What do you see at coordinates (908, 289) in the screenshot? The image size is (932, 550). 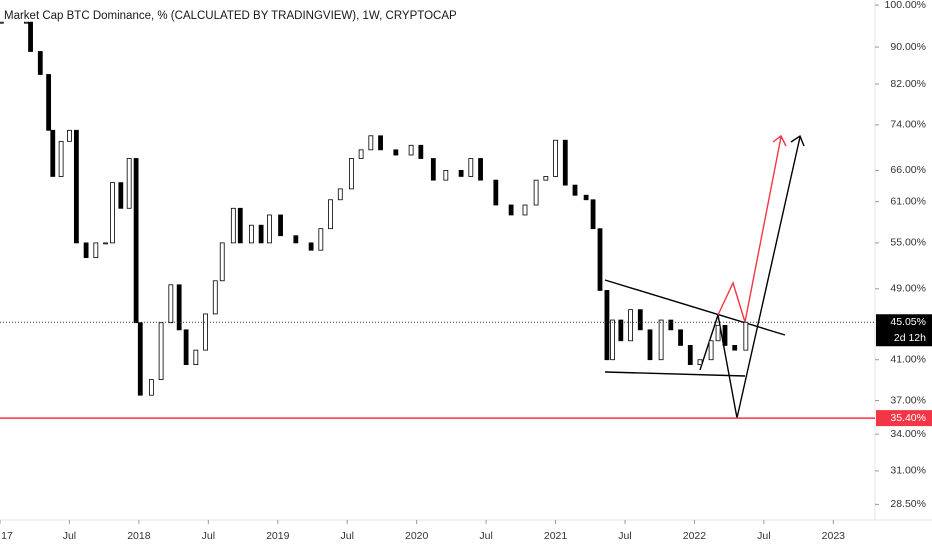 I see `y-tick-label: 49.00%` at bounding box center [908, 289].